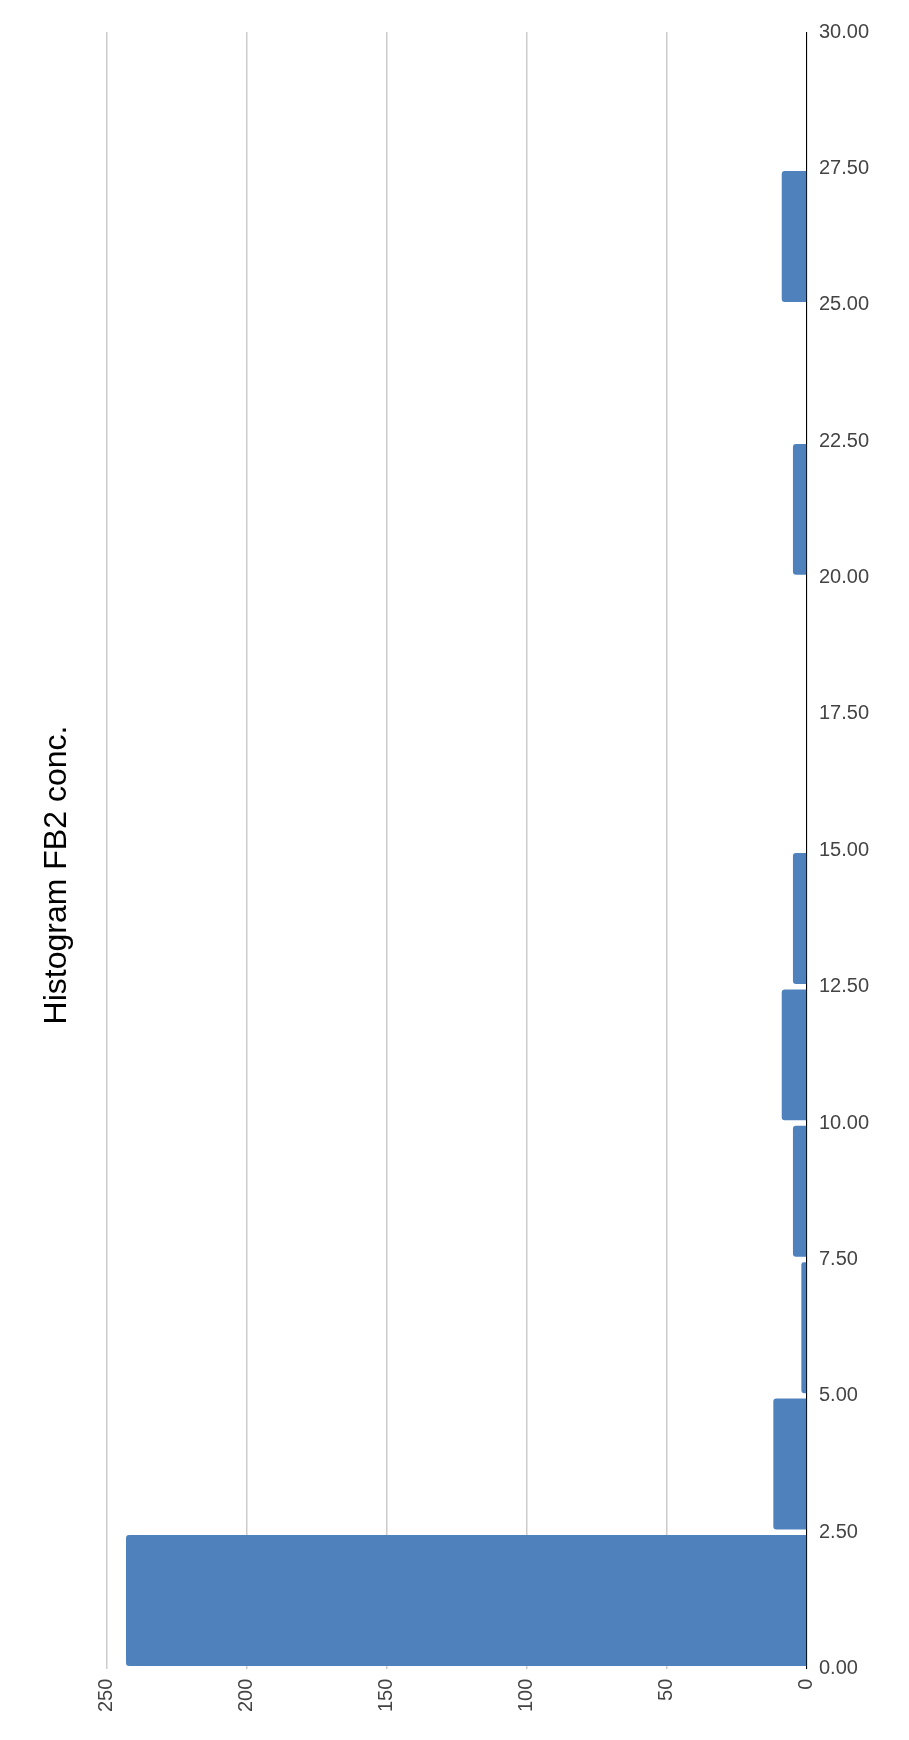 This screenshot has width=909, height=1740. I want to click on y-tick-label: 27.50, so click(844, 166).